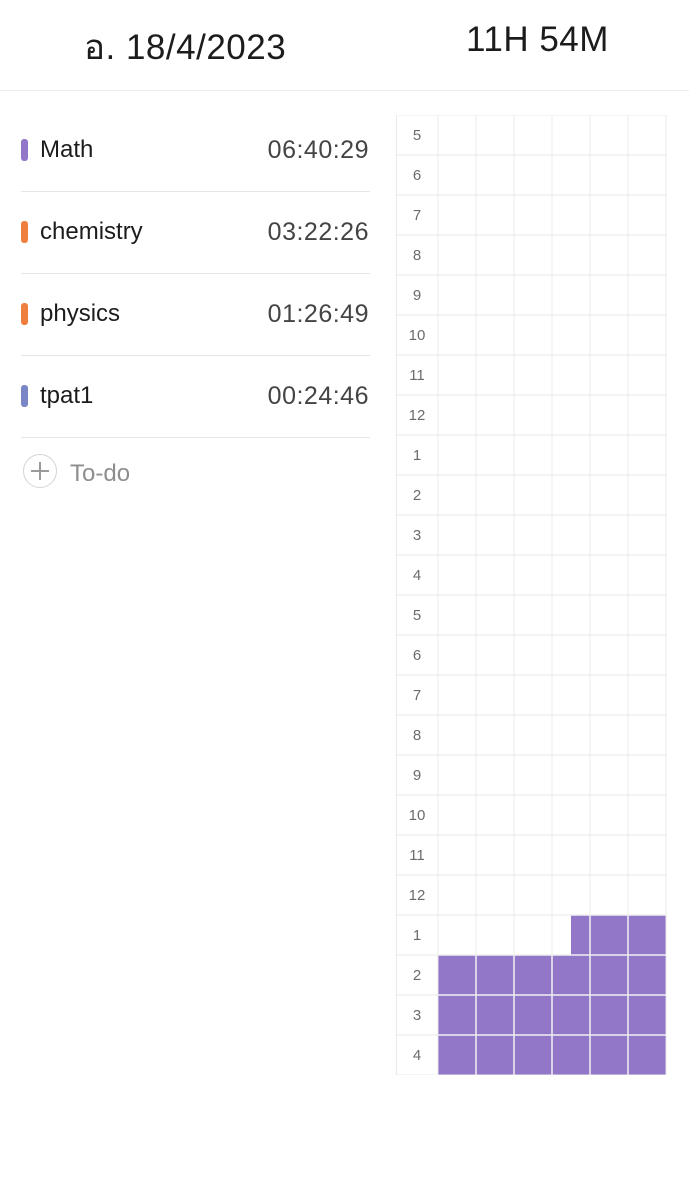  I want to click on subject-time: 00:24:46, so click(318, 396).